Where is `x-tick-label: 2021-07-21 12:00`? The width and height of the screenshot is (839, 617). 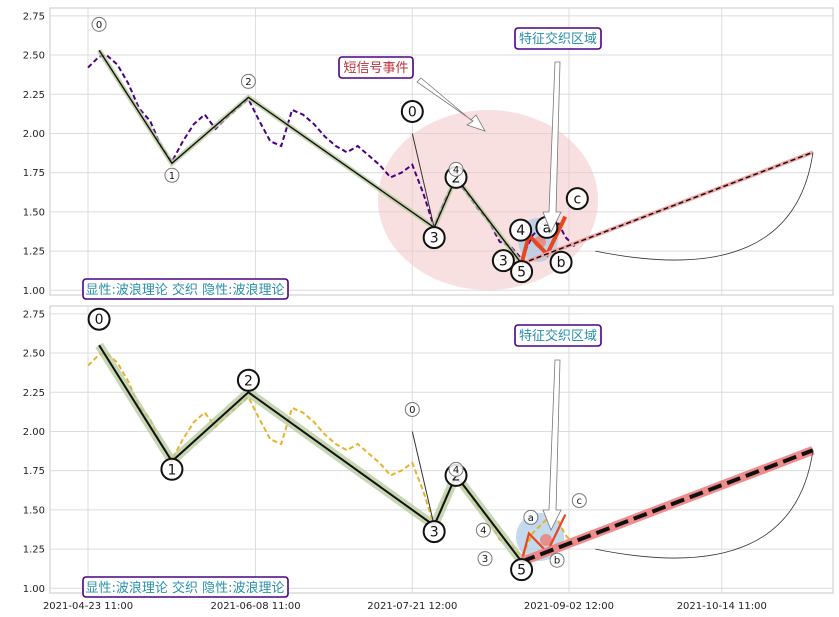
x-tick-label: 2021-07-21 12:00 is located at coordinates (412, 606).